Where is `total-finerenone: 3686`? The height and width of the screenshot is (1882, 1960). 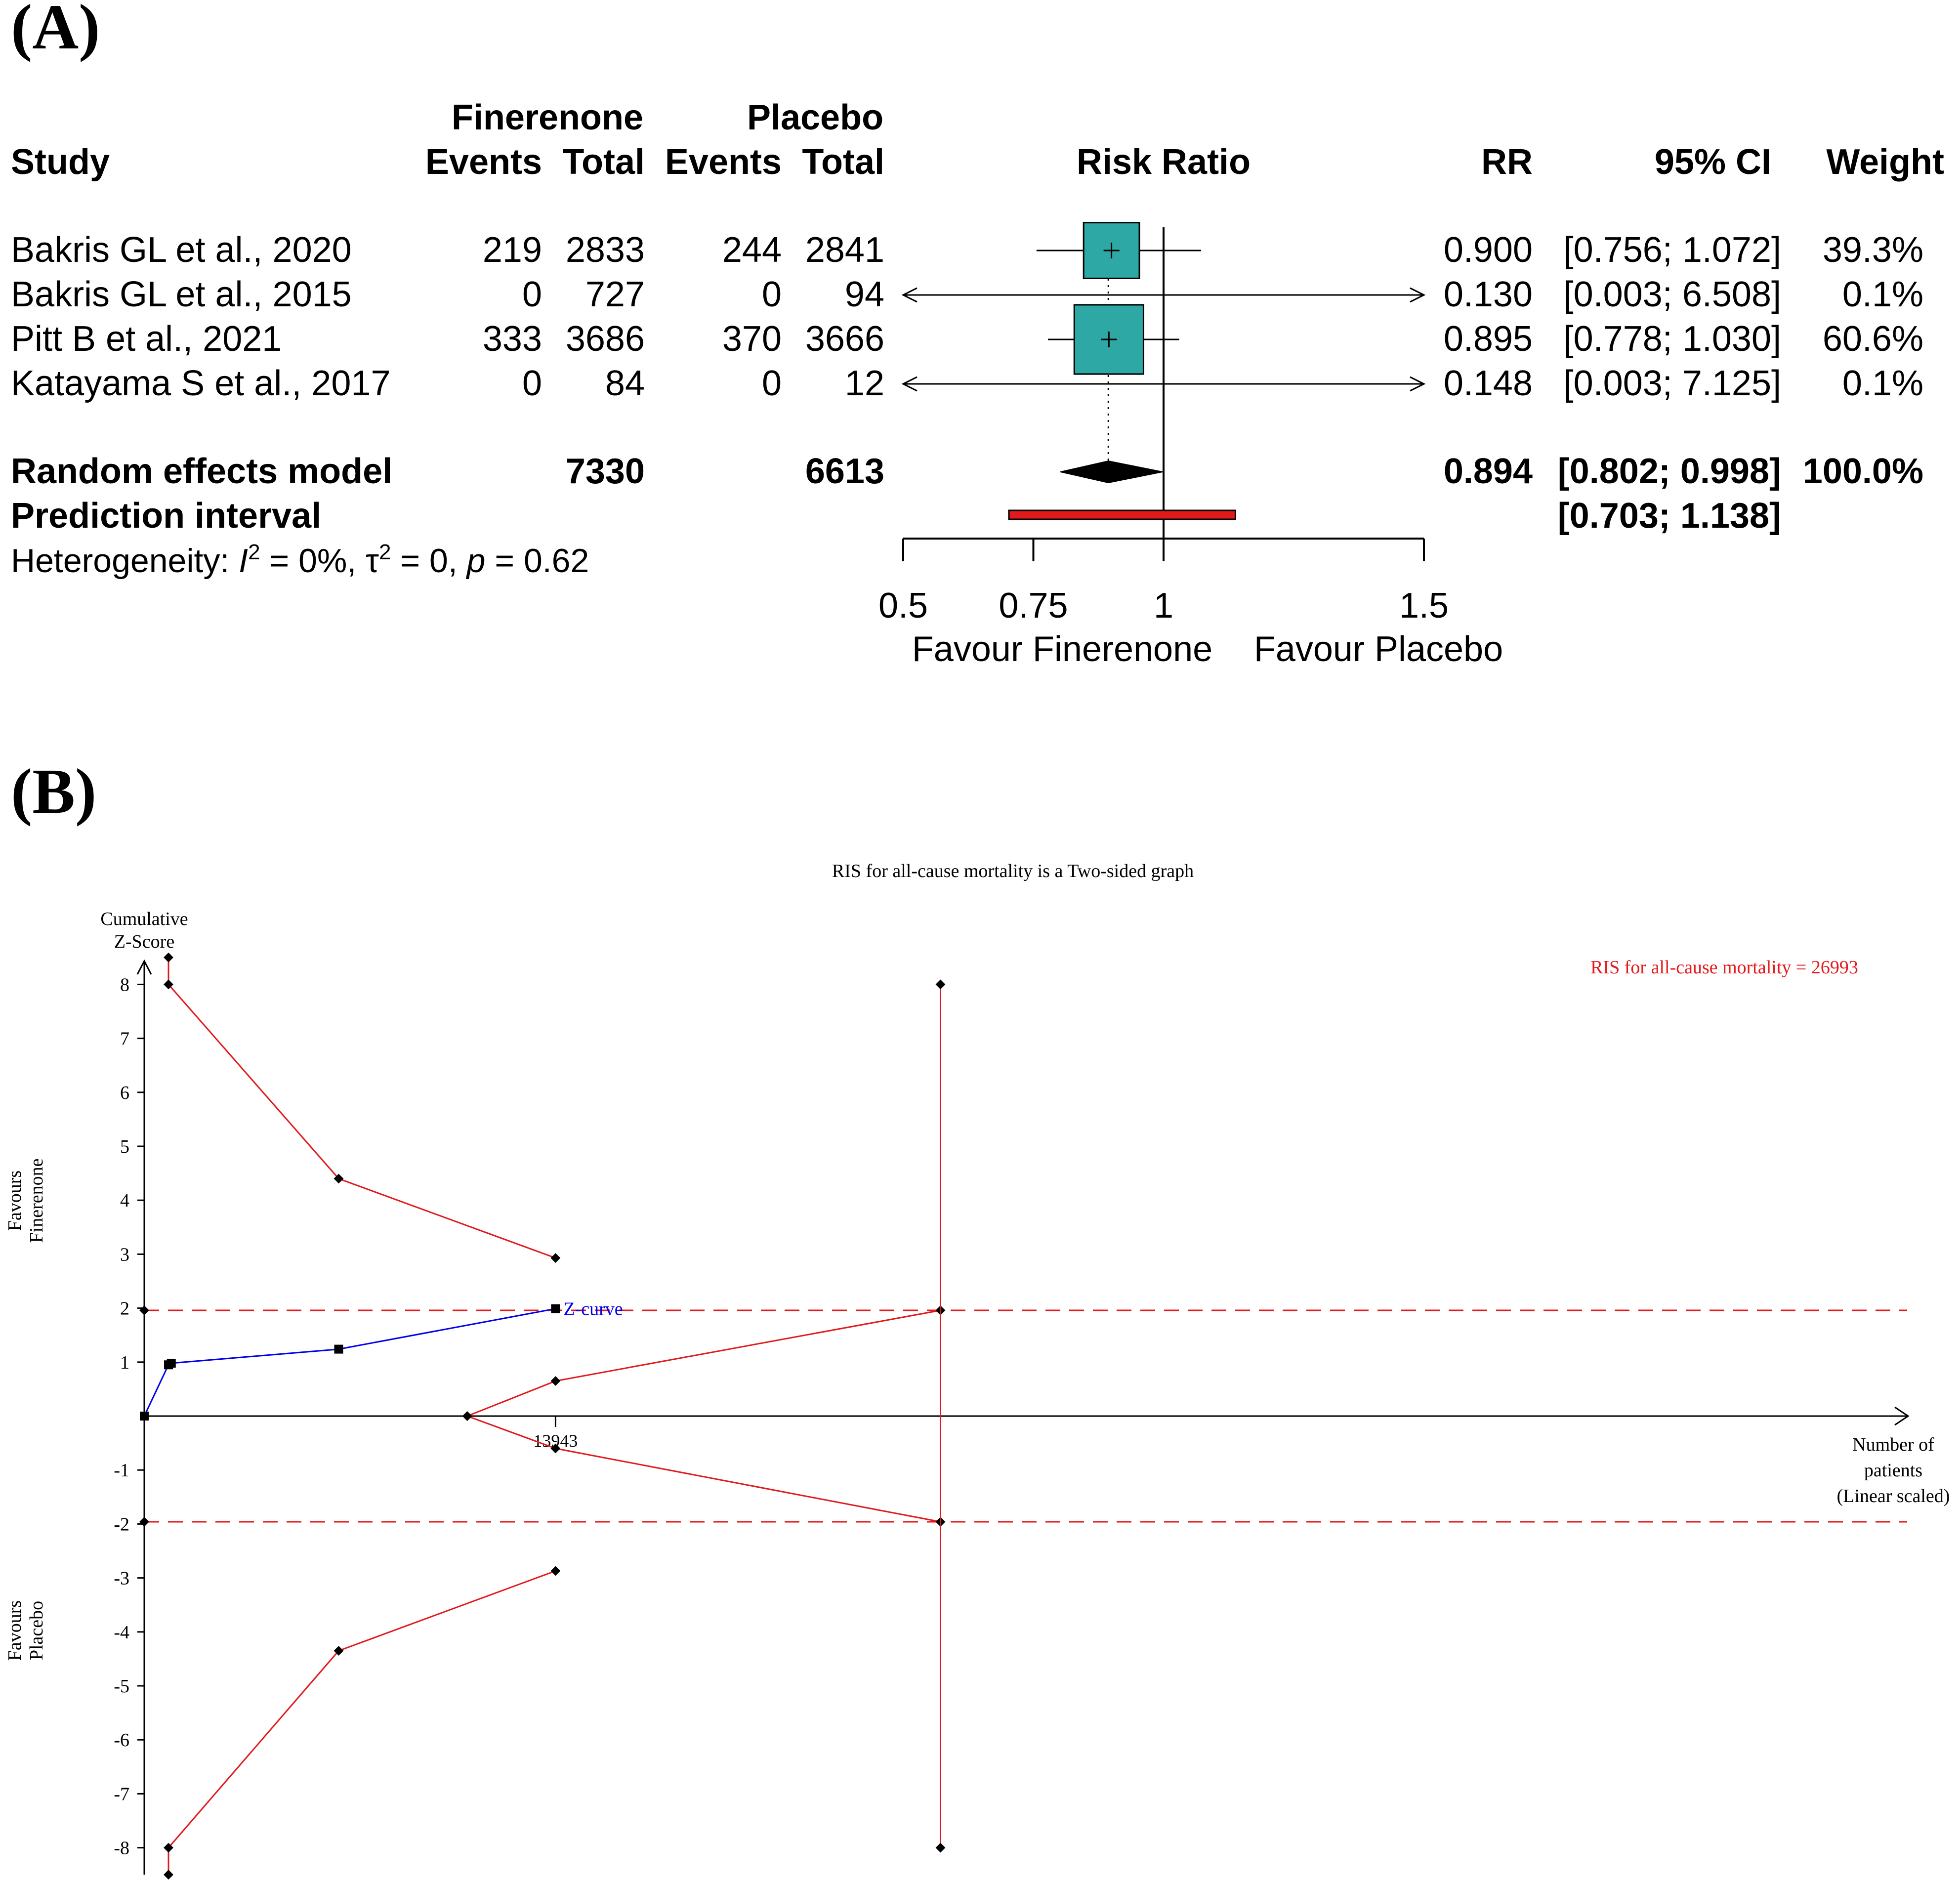
total-finerenone: 3686 is located at coordinates (605, 339).